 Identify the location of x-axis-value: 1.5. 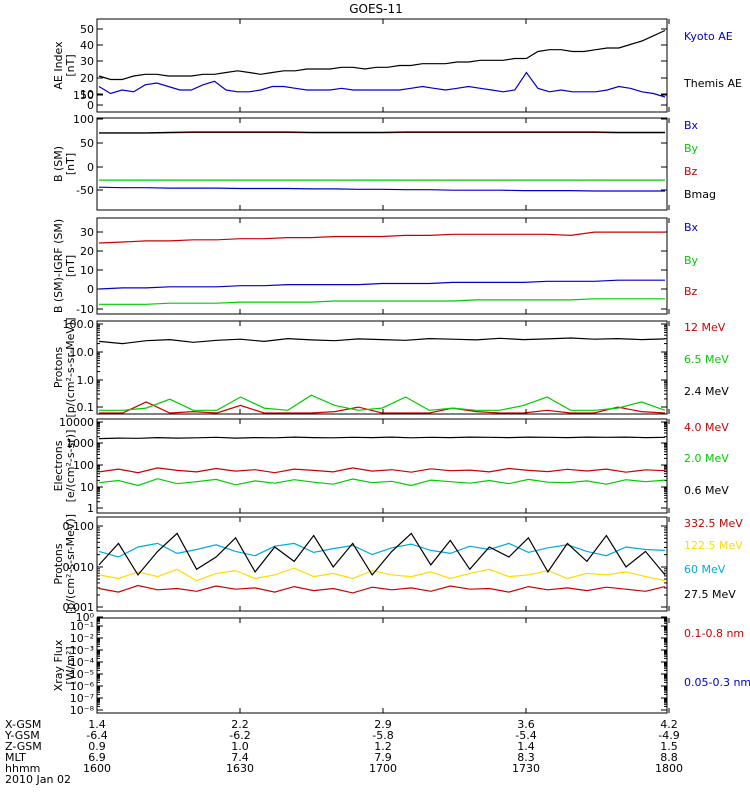
(669, 746).